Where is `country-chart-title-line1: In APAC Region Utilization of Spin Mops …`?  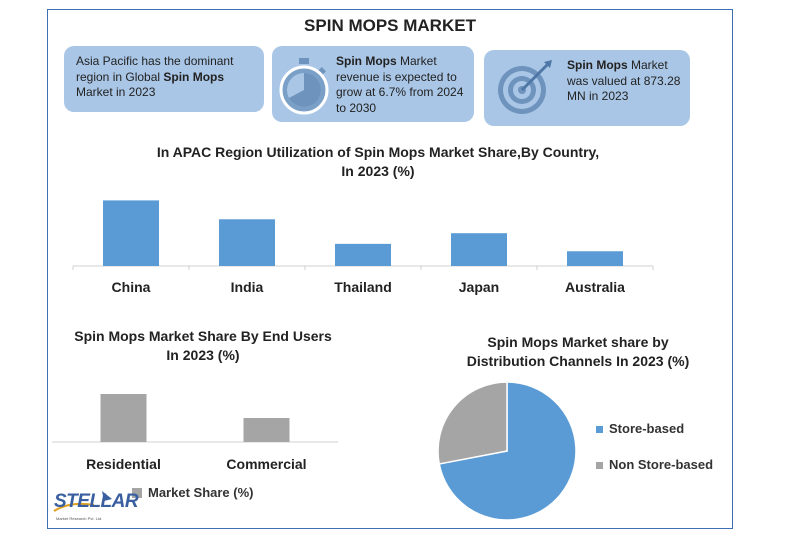 country-chart-title-line1: In APAC Region Utilization of Spin Mops … is located at coordinates (378, 152).